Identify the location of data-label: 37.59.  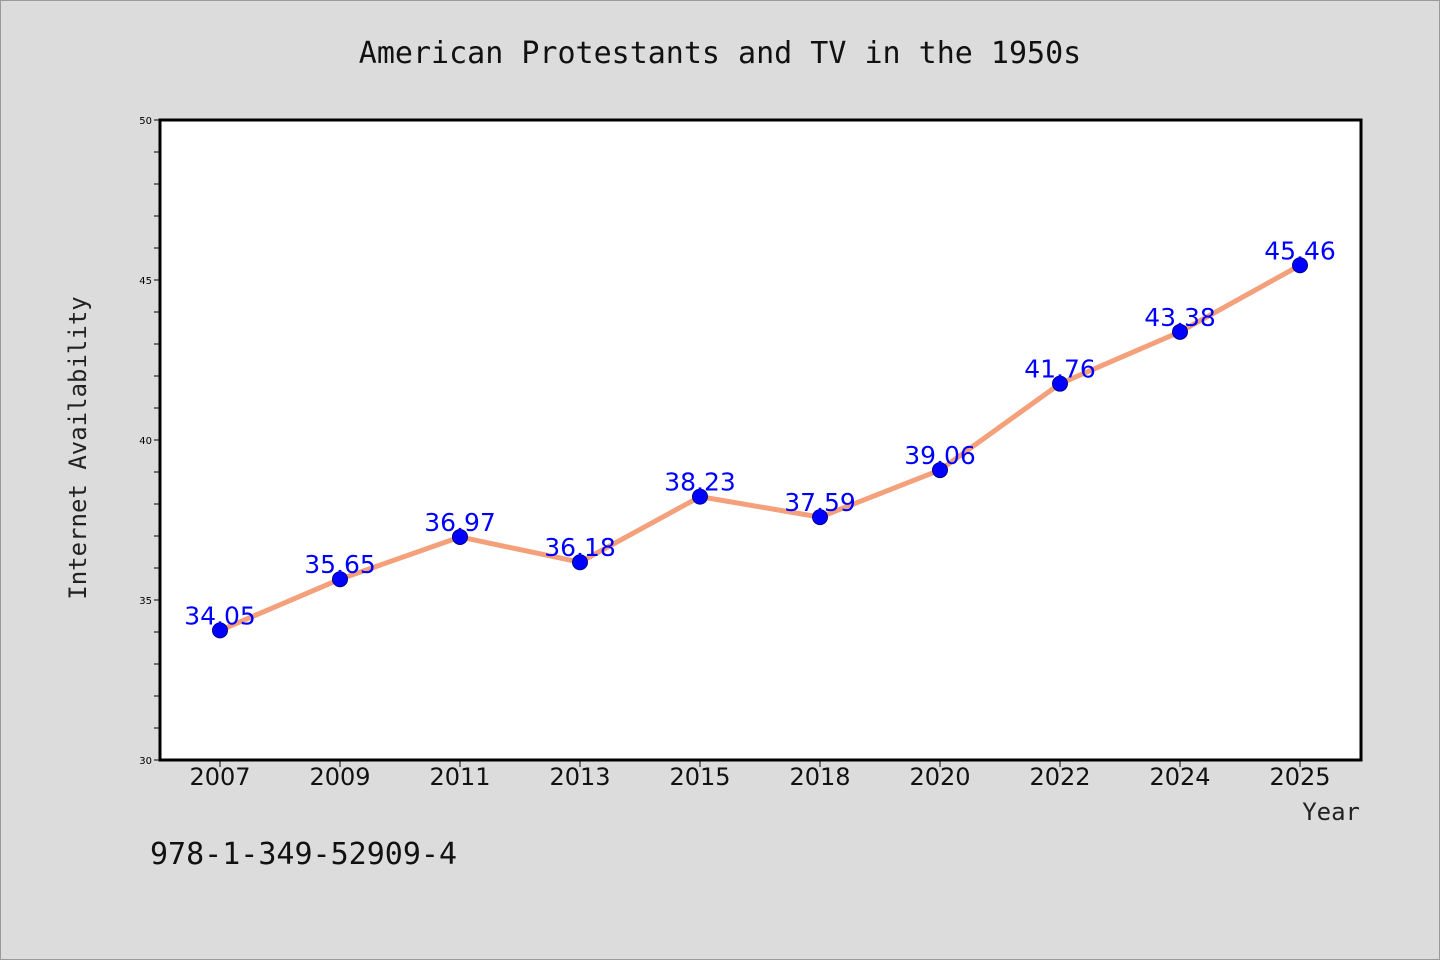
(820, 502).